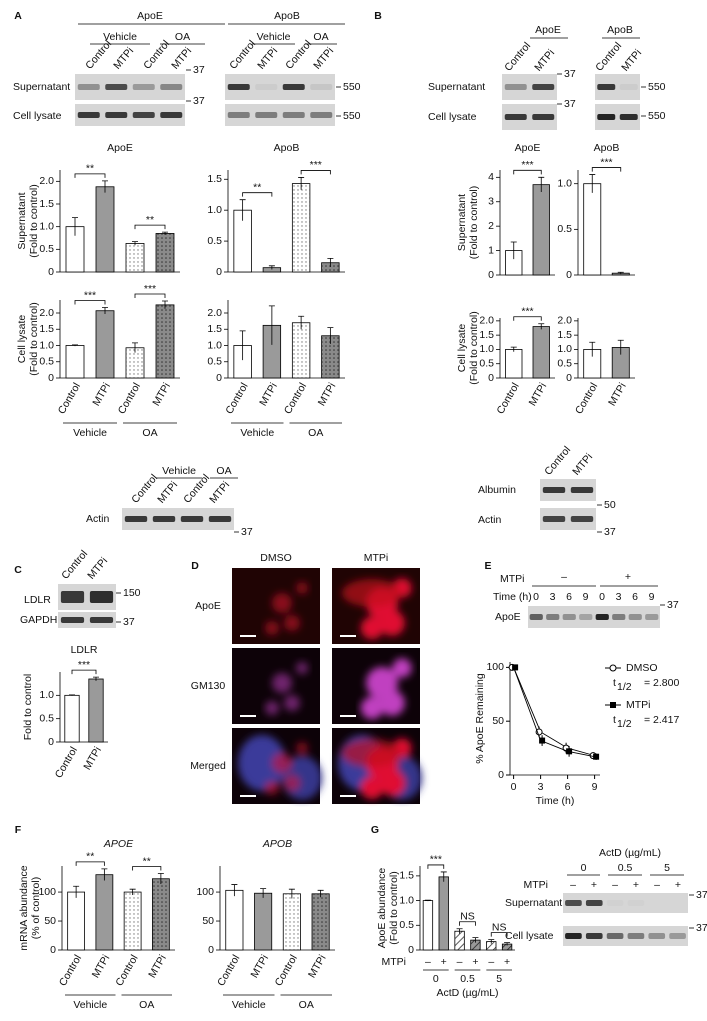 This screenshot has width=707, height=1021. Describe the element at coordinates (487, 566) in the screenshot. I see `panel-label: E` at that location.